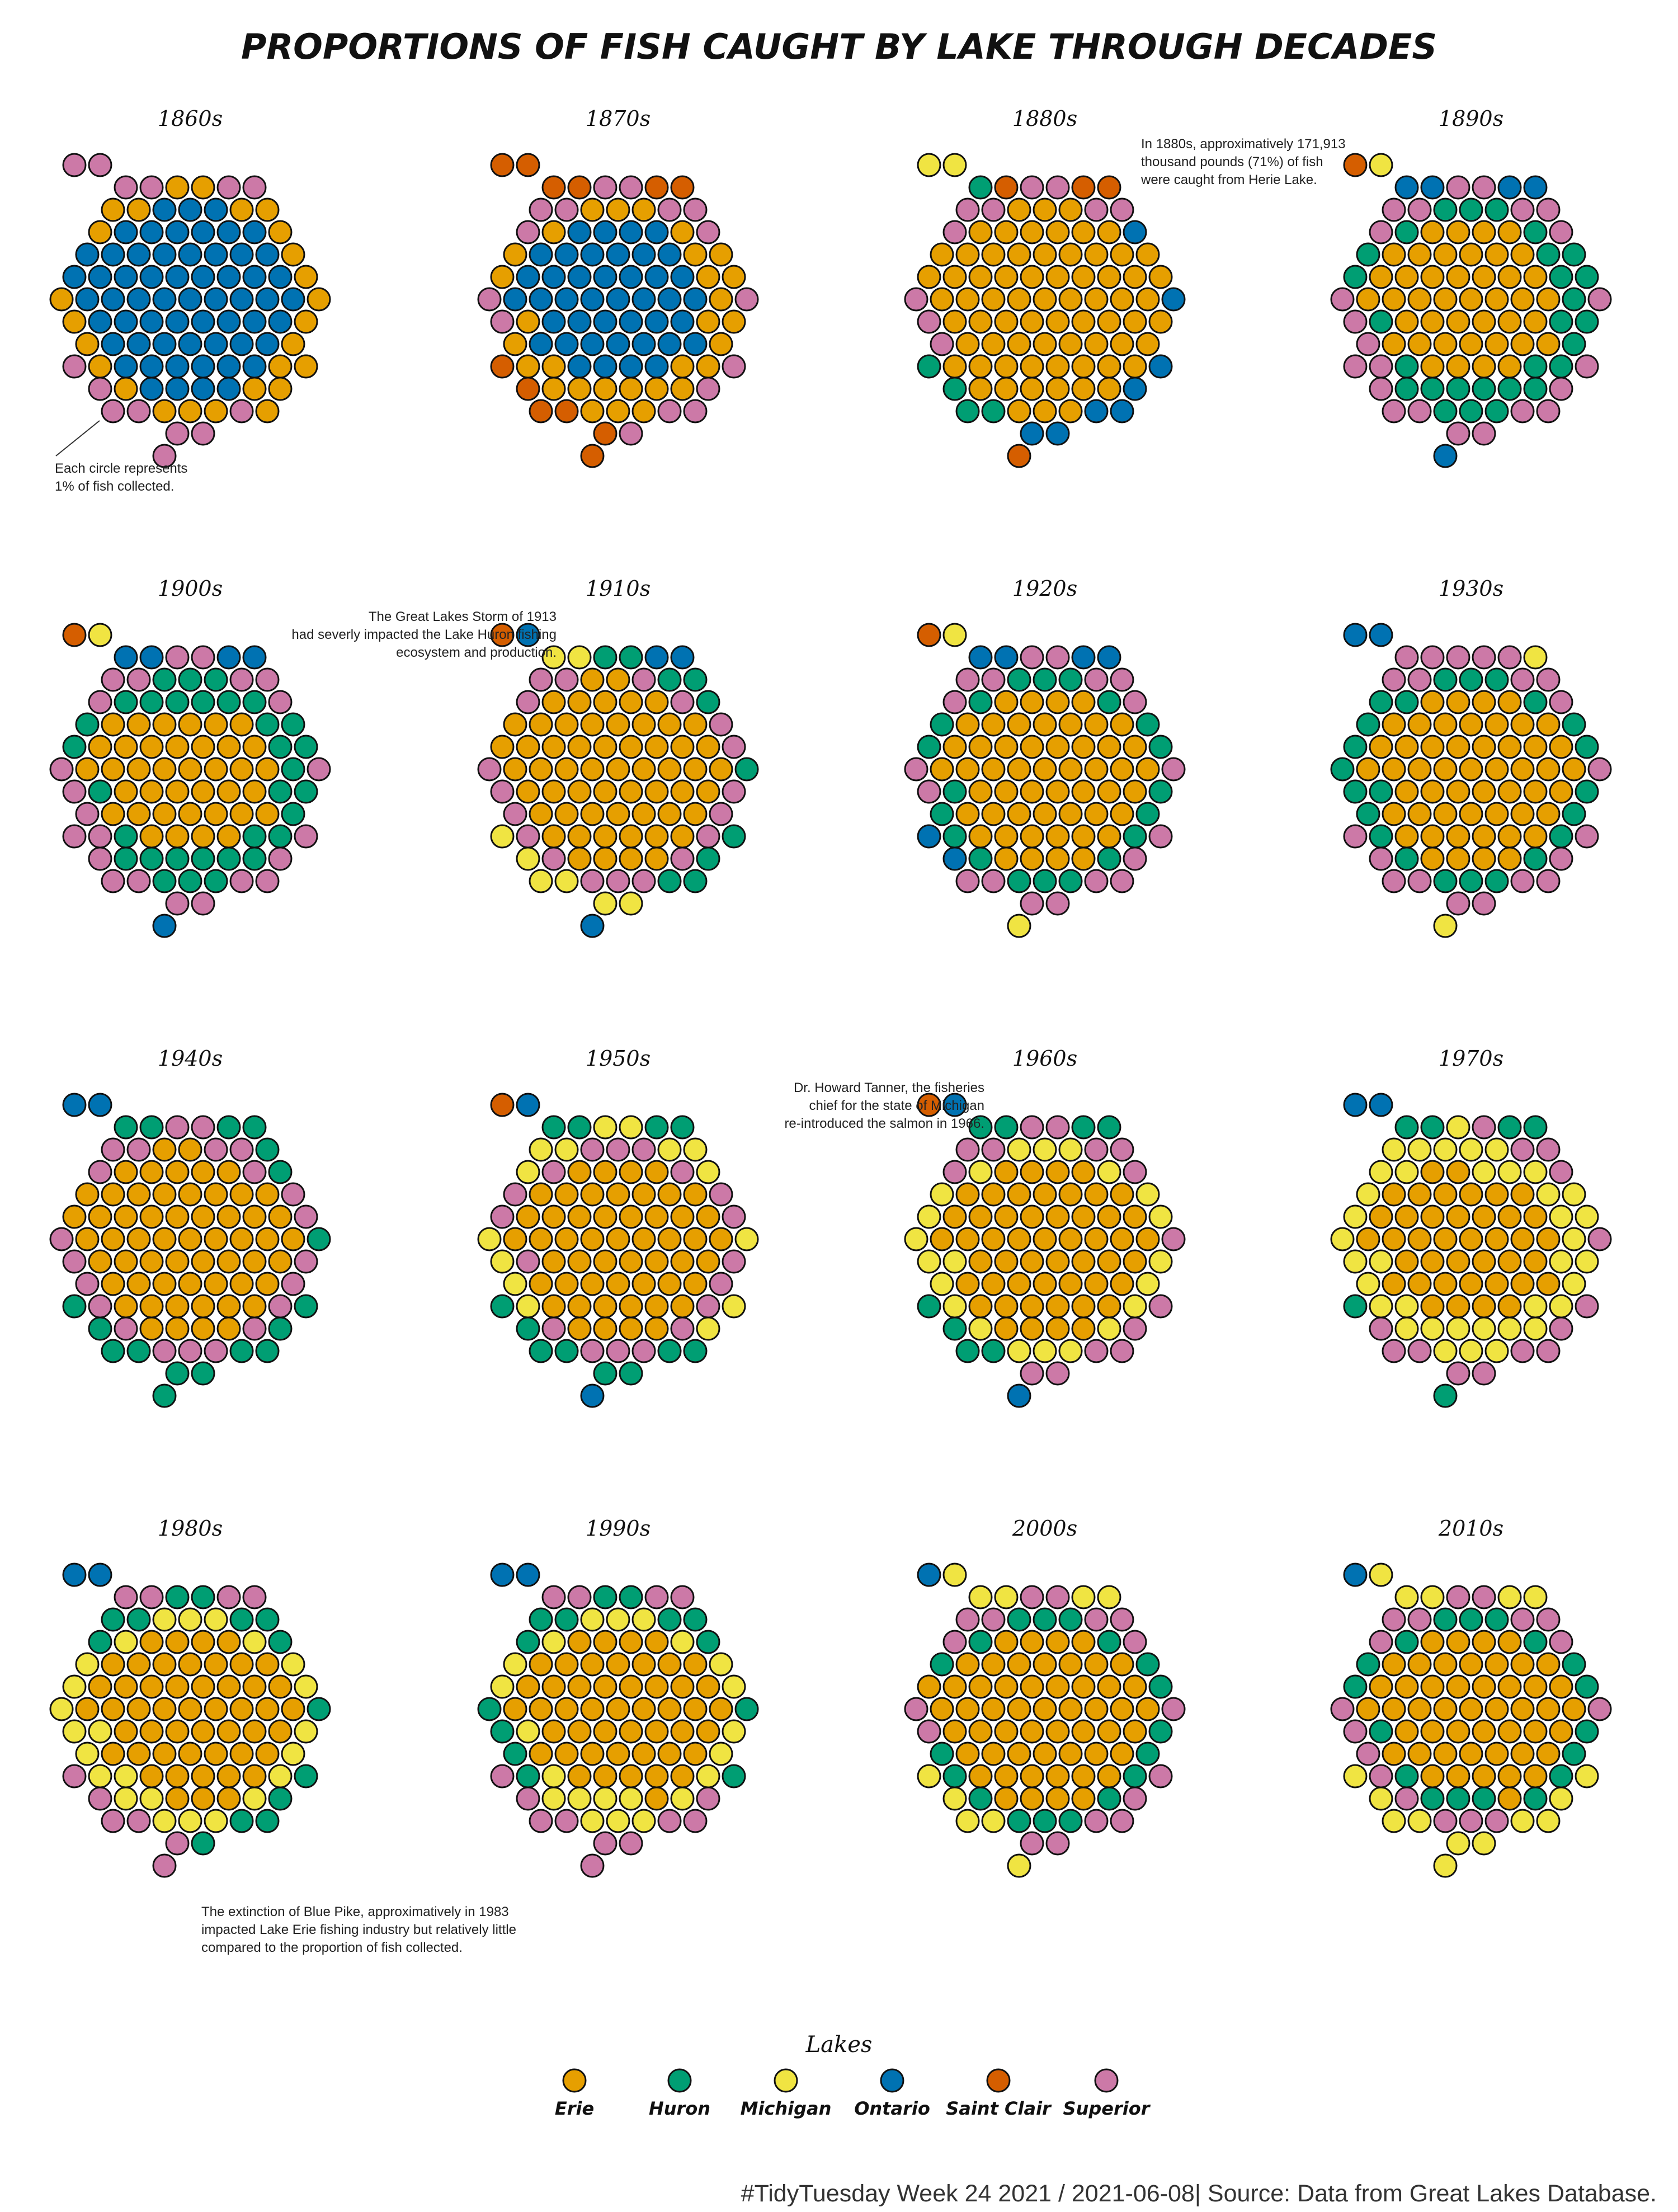 This screenshot has height=2212, width=1678. Describe the element at coordinates (1045, 287) in the screenshot. I see `panel-1880s: 1880s` at that location.